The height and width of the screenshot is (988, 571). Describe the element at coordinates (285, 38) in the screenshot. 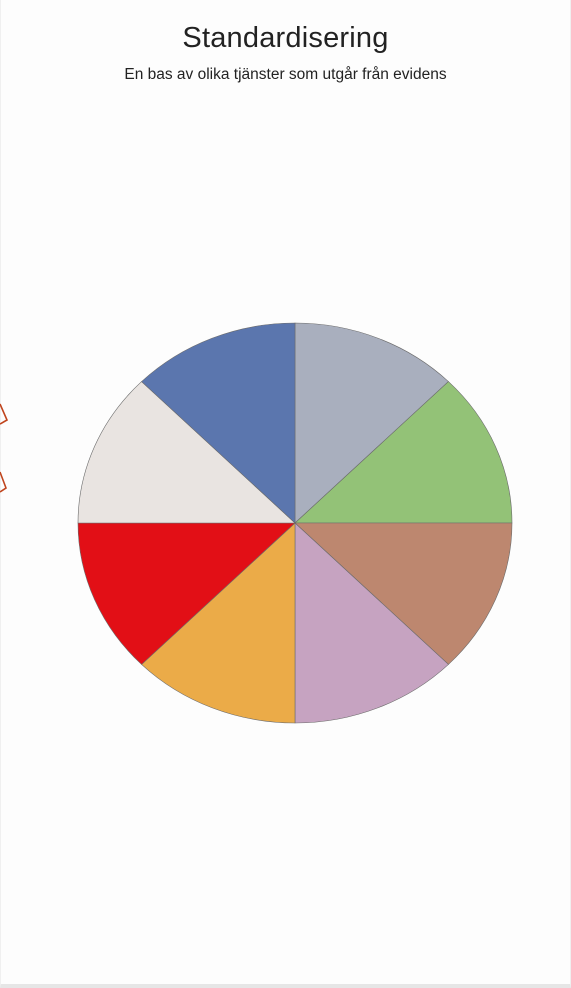

I see `chart-title: Standardisering` at that location.